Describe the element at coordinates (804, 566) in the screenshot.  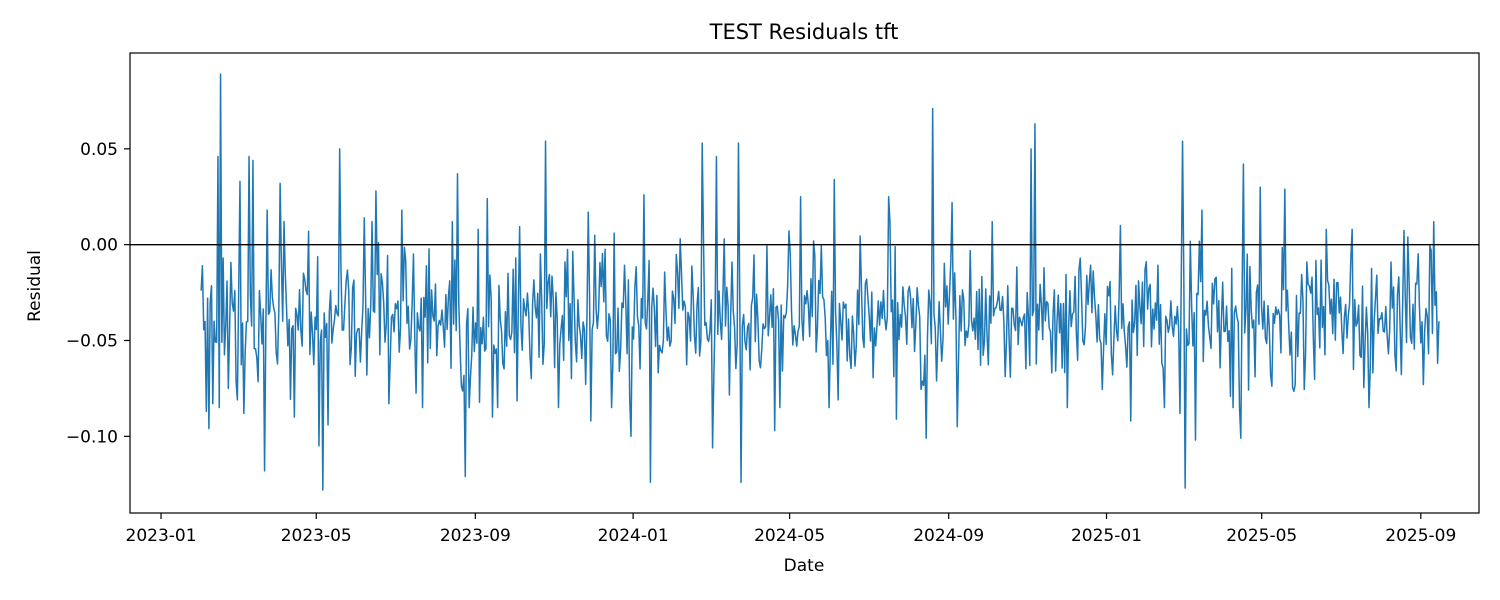
I see `x-axis-label: Date` at that location.